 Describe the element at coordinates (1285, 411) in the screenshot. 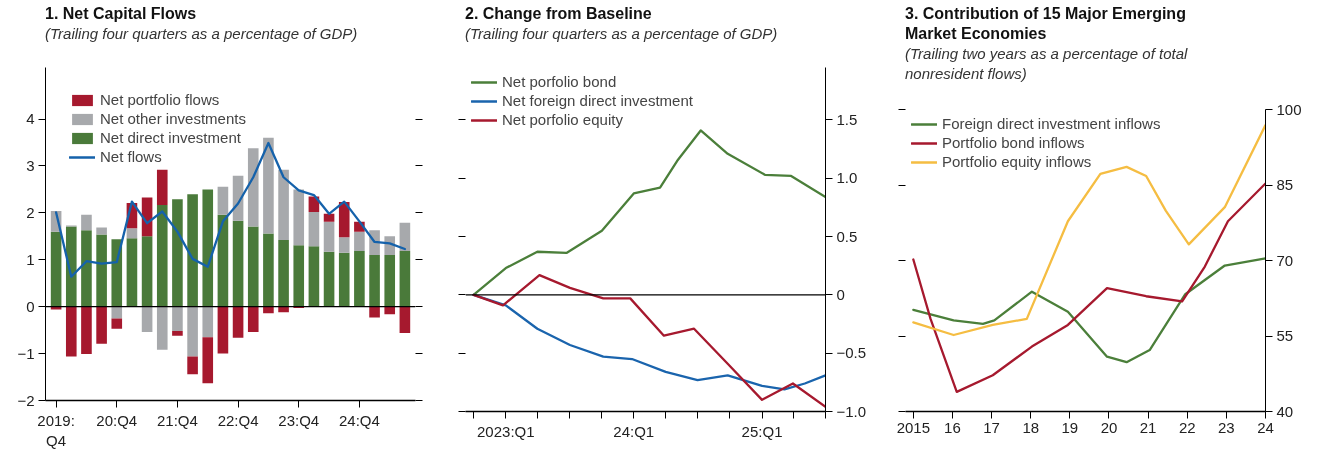

I see `y-tick-label: 40` at that location.